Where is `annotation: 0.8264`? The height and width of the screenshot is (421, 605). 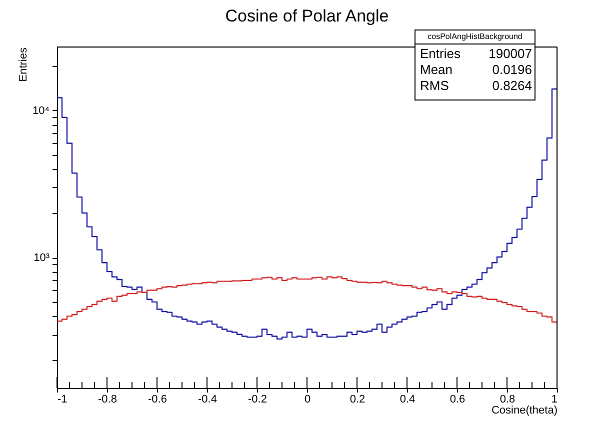 annotation: 0.8264 is located at coordinates (512, 85).